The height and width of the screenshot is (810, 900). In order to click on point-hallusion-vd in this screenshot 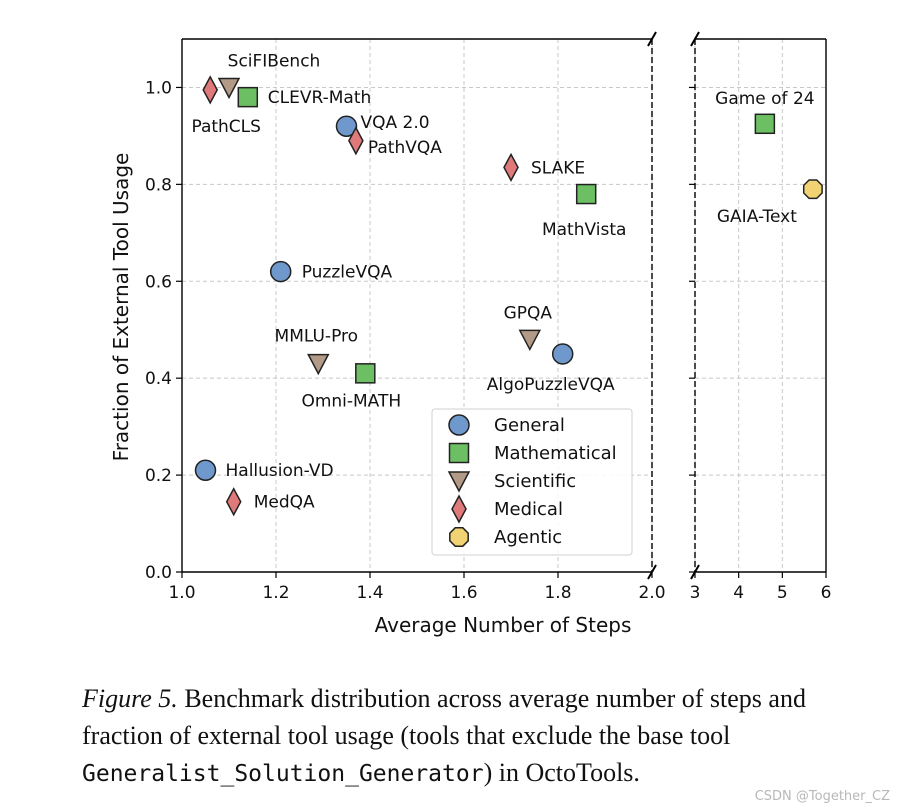, I will do `click(205, 470)`.